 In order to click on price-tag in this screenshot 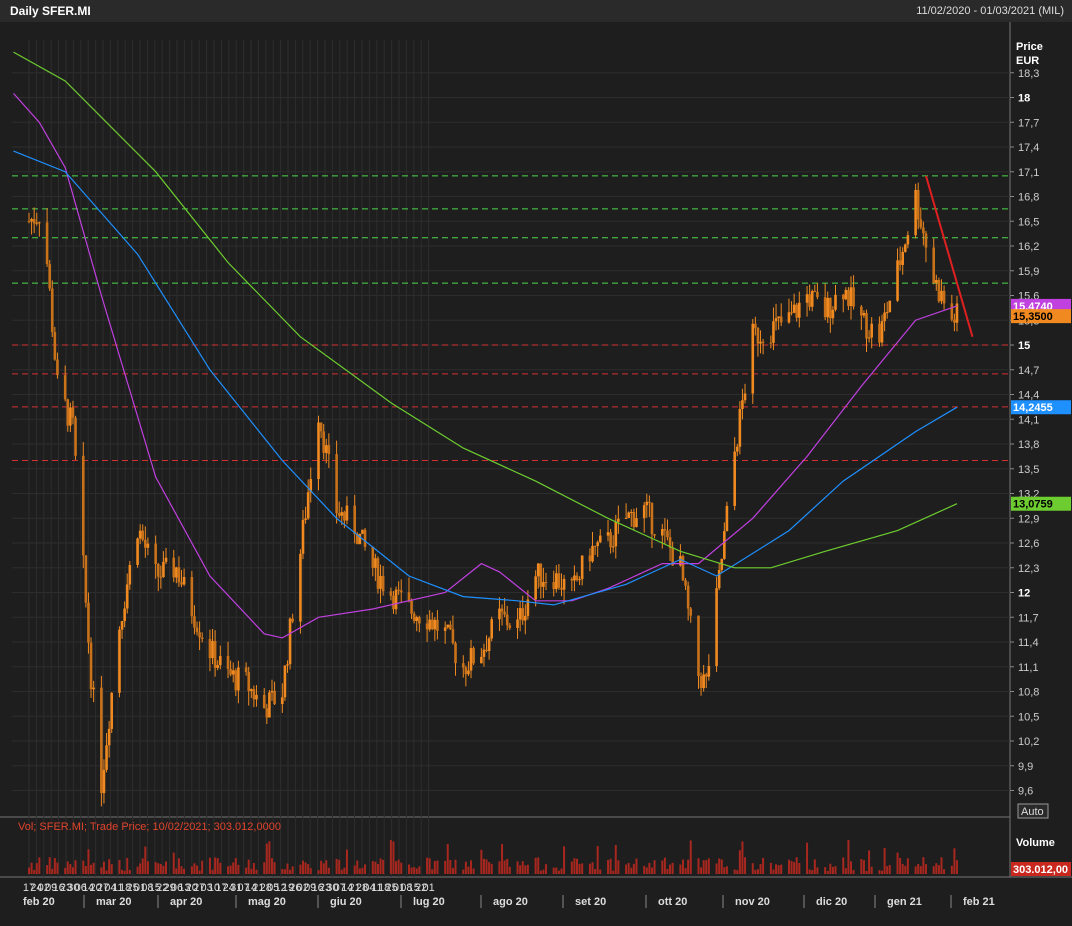, I will do `click(1041, 407)`.